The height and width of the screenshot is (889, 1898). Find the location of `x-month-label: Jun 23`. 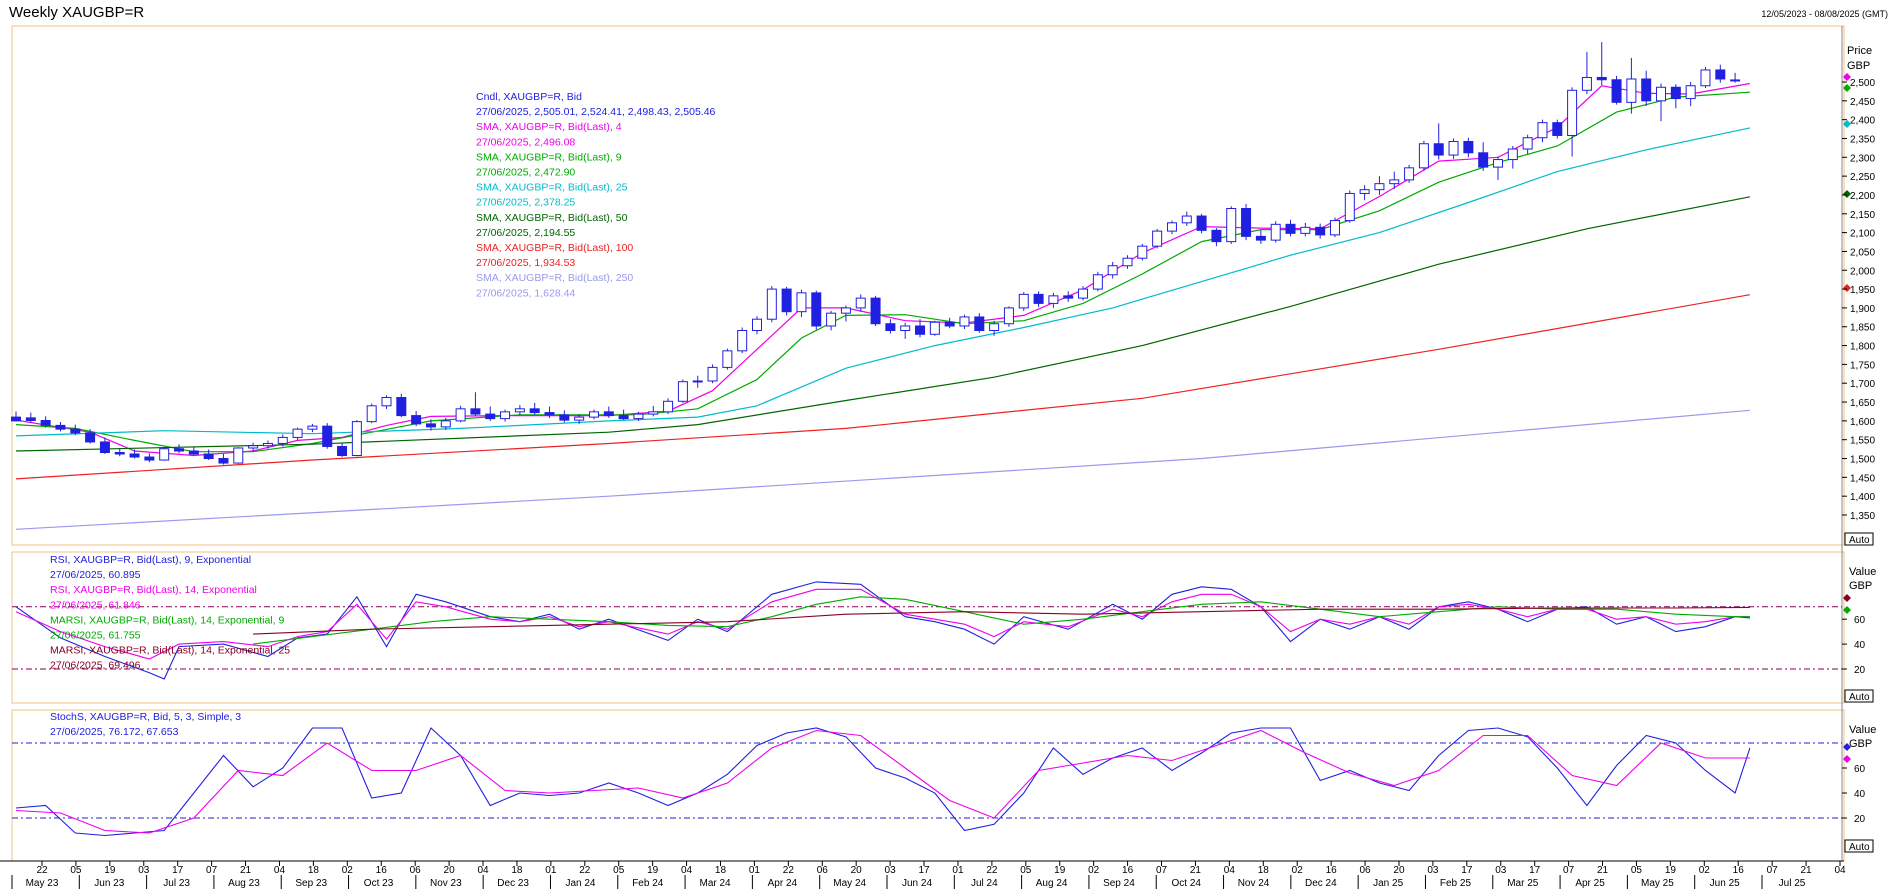

x-month-label: Jun 23 is located at coordinates (109, 883).